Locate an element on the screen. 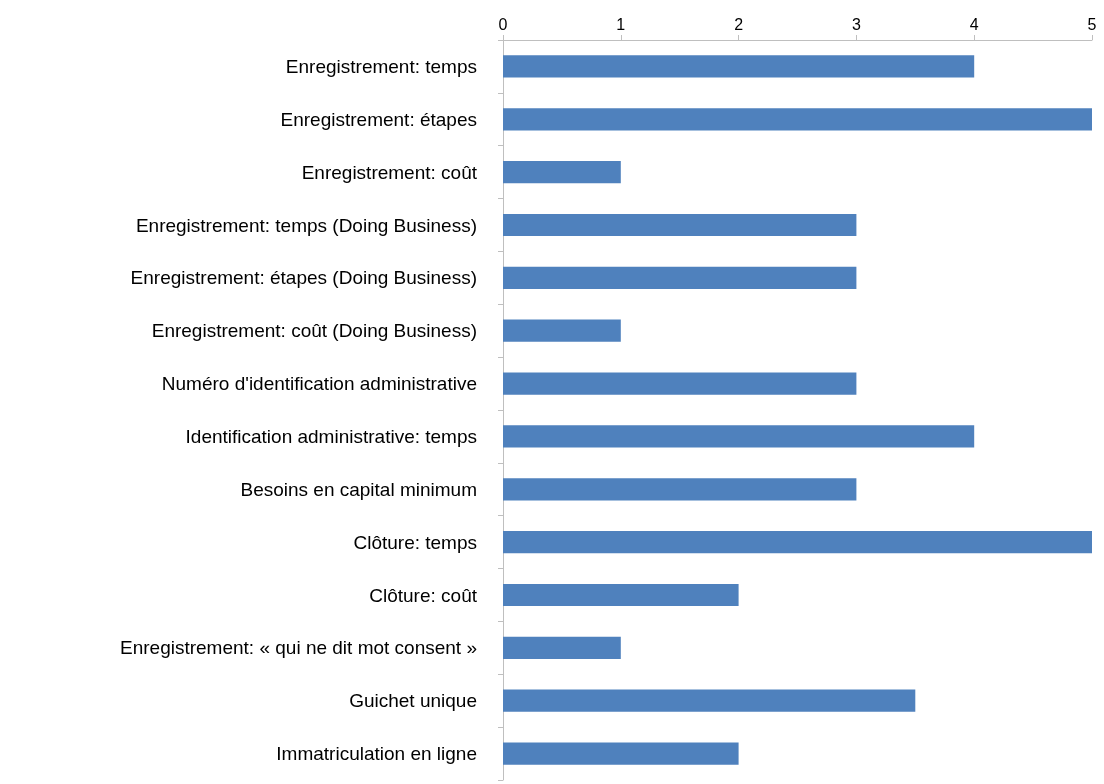 The height and width of the screenshot is (784, 1104). y-tick-label: Clôture: temps is located at coordinates (415, 542).